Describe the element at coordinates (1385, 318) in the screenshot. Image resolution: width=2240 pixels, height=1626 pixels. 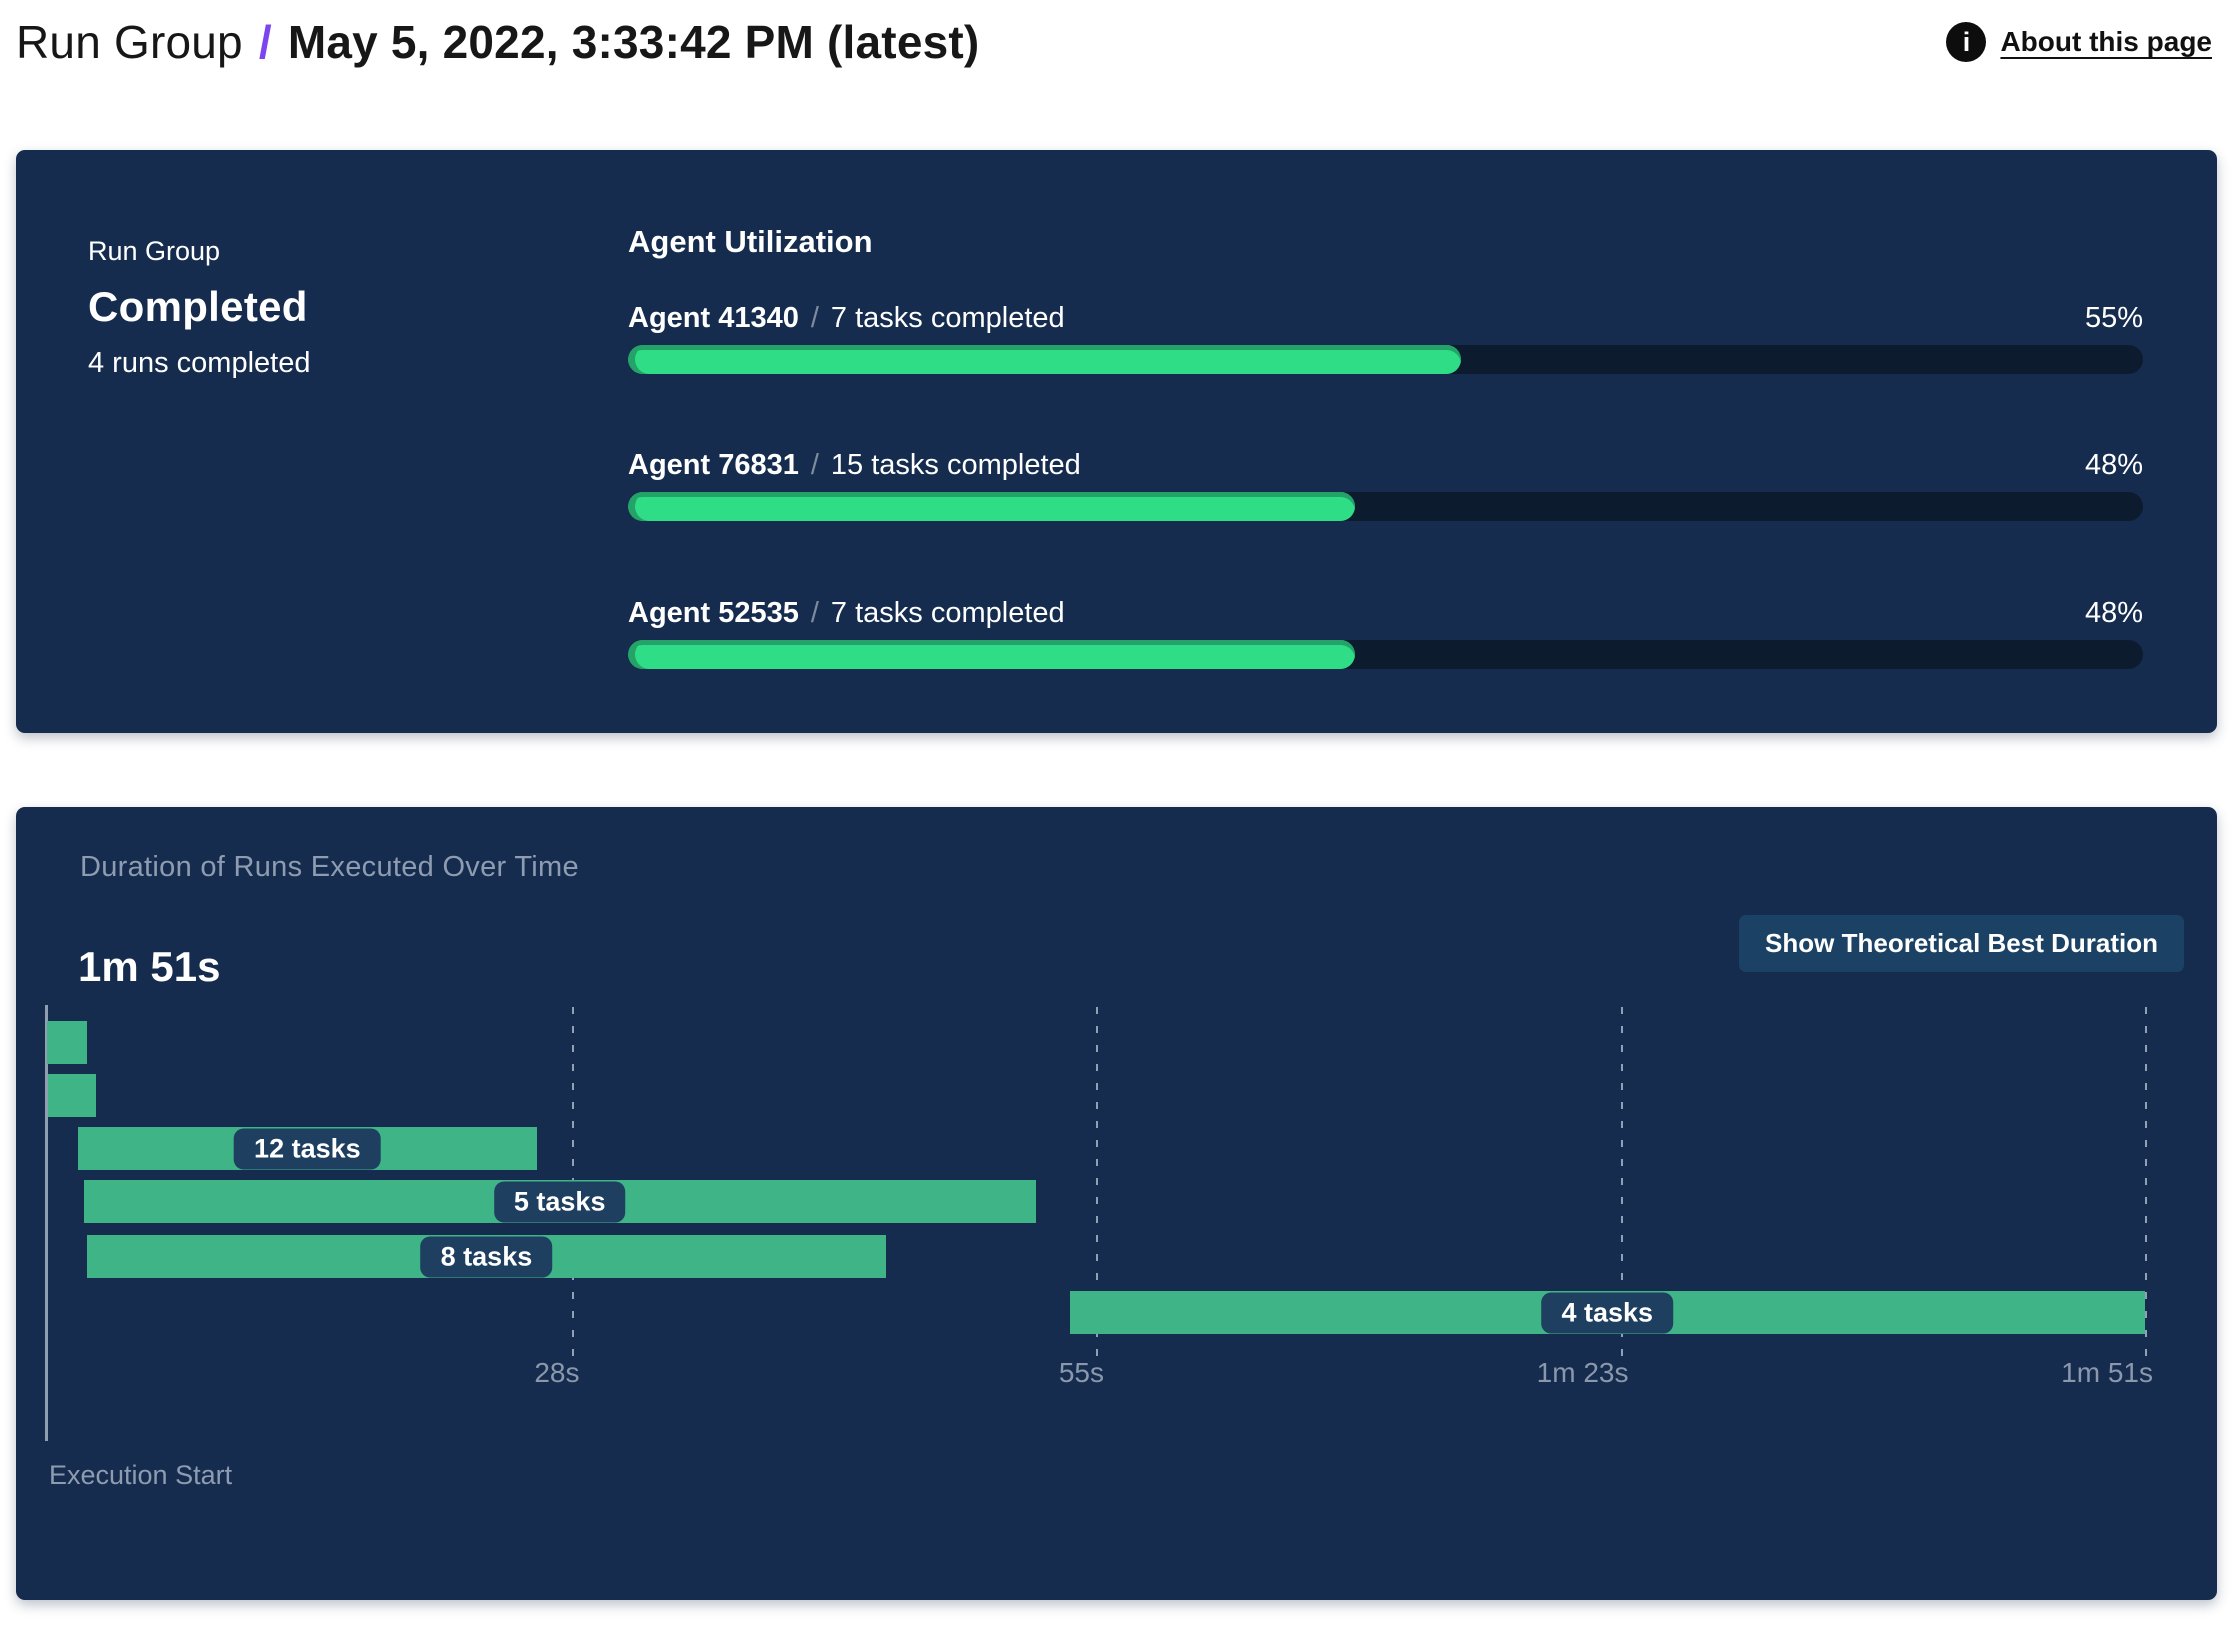
I see `agent-label-row: Agent 41340 / 7 tasks completed 55%` at that location.